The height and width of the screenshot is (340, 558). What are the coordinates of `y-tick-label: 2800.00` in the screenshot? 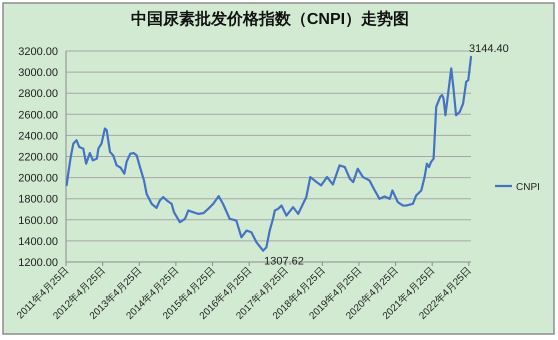 It's located at (38, 94).